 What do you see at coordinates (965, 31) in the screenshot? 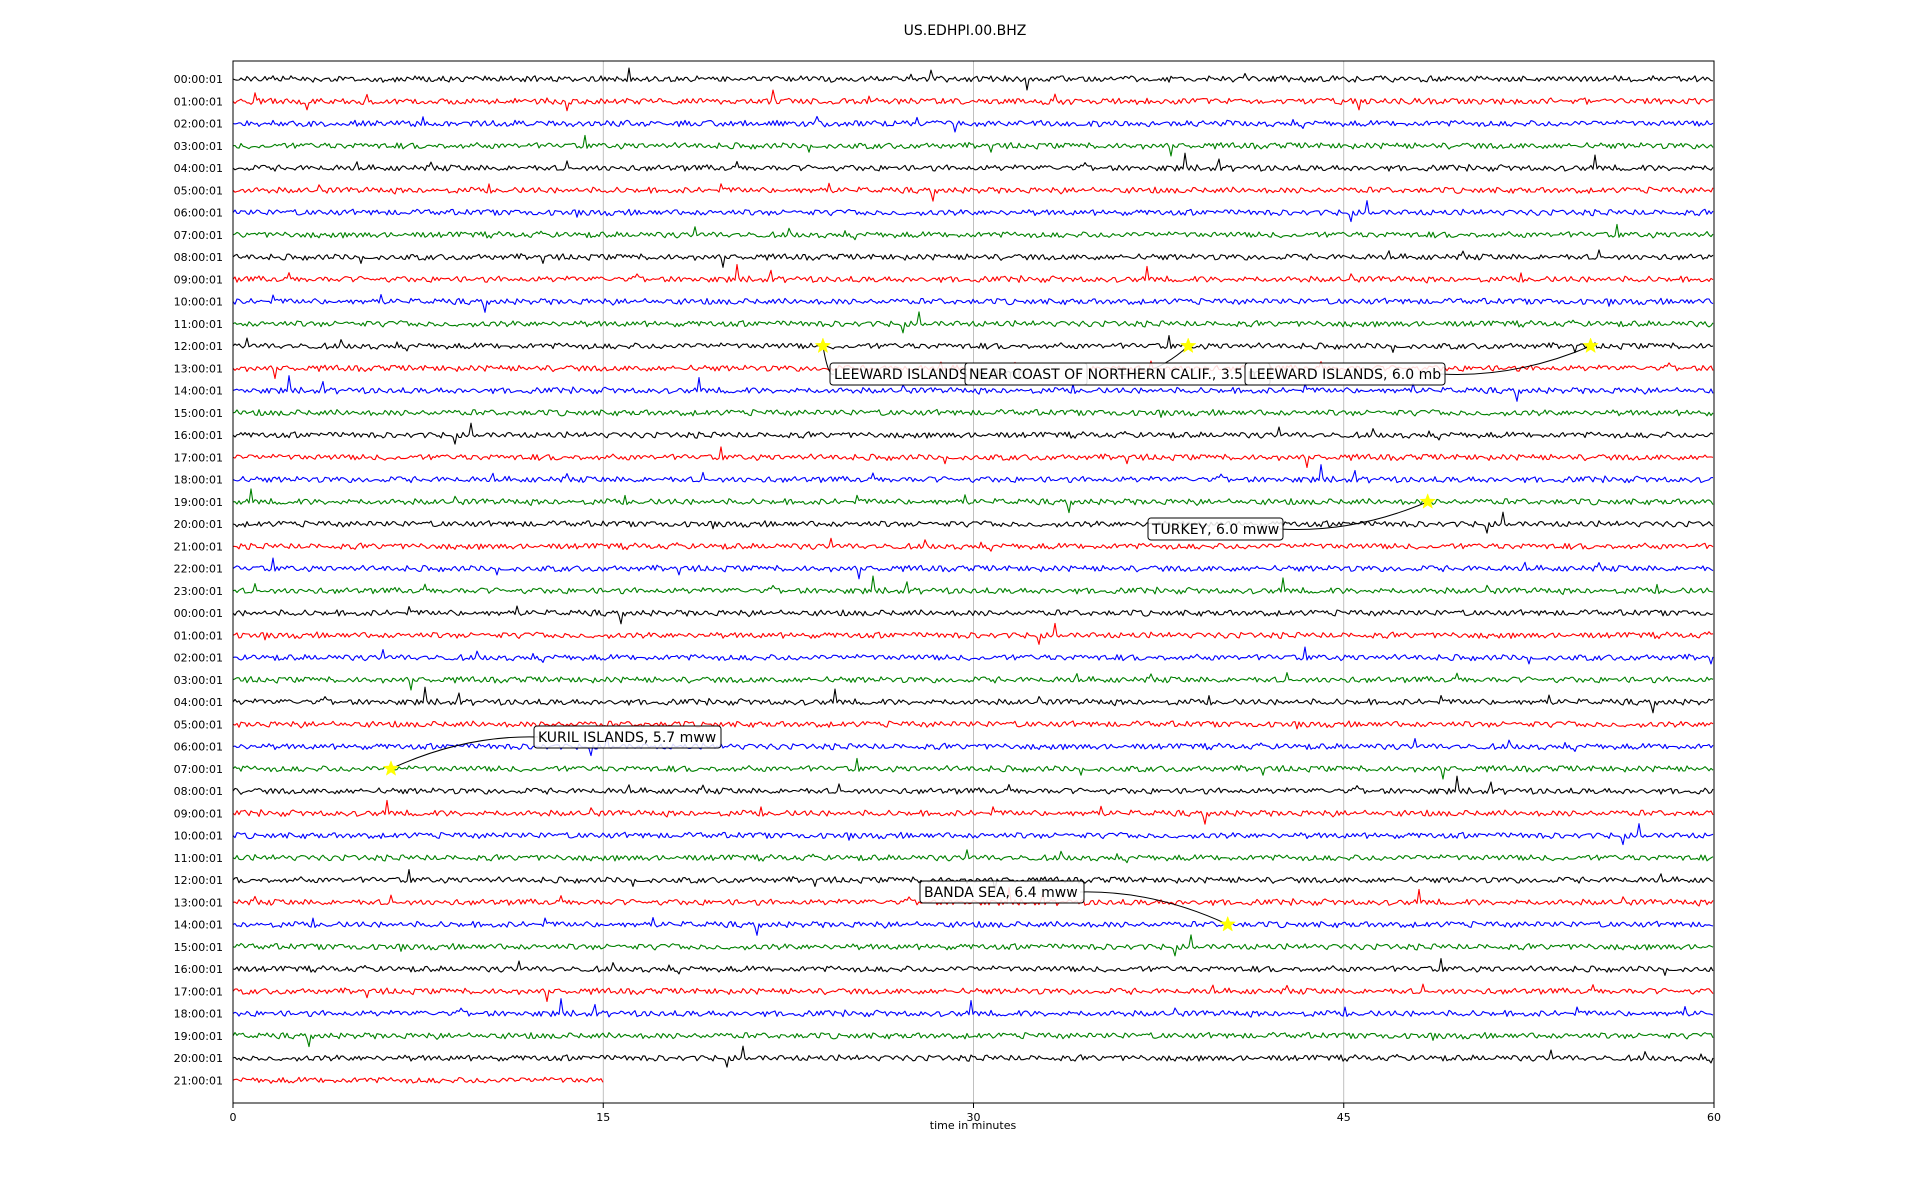
I see `chart-title: US.EDHPI.00.BHZ` at bounding box center [965, 31].